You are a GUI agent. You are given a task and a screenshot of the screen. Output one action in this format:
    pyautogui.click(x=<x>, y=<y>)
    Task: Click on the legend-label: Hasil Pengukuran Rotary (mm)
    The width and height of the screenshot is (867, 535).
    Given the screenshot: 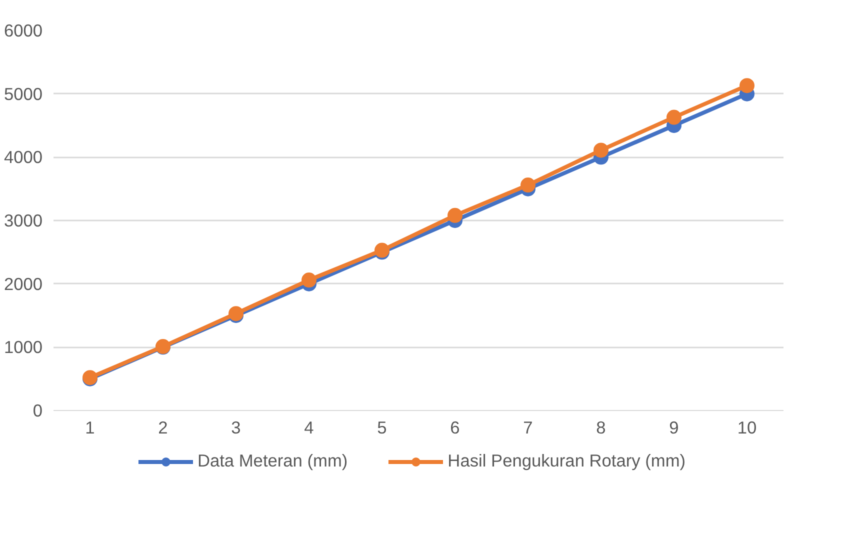 What is the action you would take?
    pyautogui.click(x=567, y=461)
    